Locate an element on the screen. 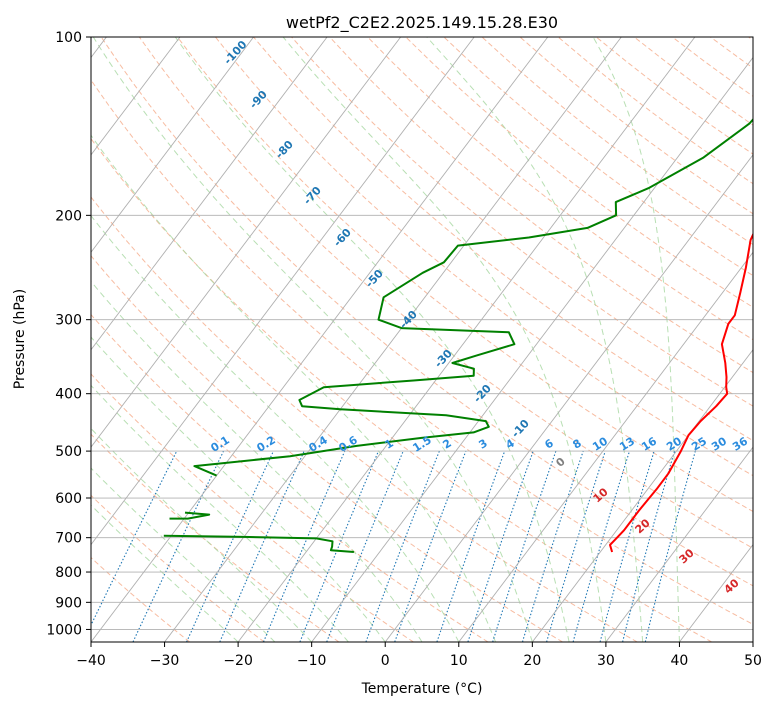 The image size is (775, 708). y-tick-label: 100 is located at coordinates (68, 38).